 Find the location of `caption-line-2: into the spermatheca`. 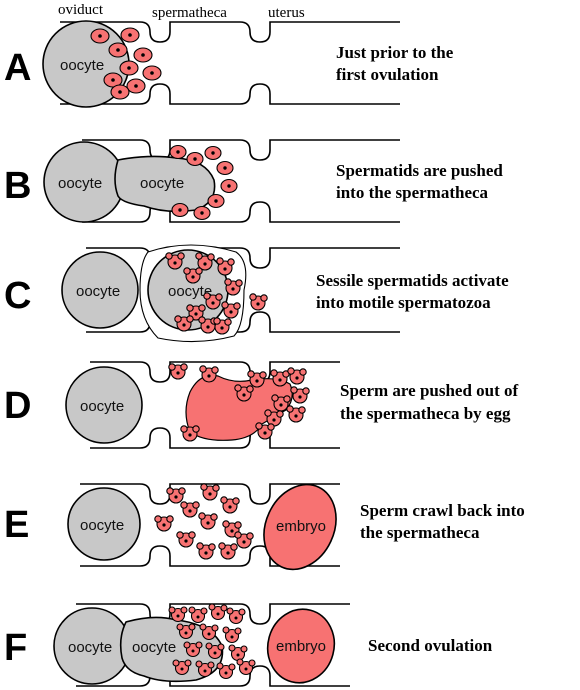

caption-line-2: into the spermatheca is located at coordinates (412, 192).